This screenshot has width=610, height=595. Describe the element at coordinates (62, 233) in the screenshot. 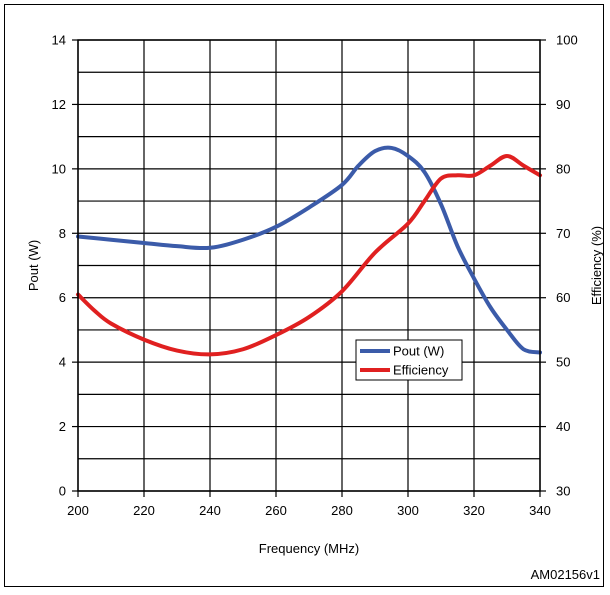

I see `y-tick-label-4: 8` at that location.